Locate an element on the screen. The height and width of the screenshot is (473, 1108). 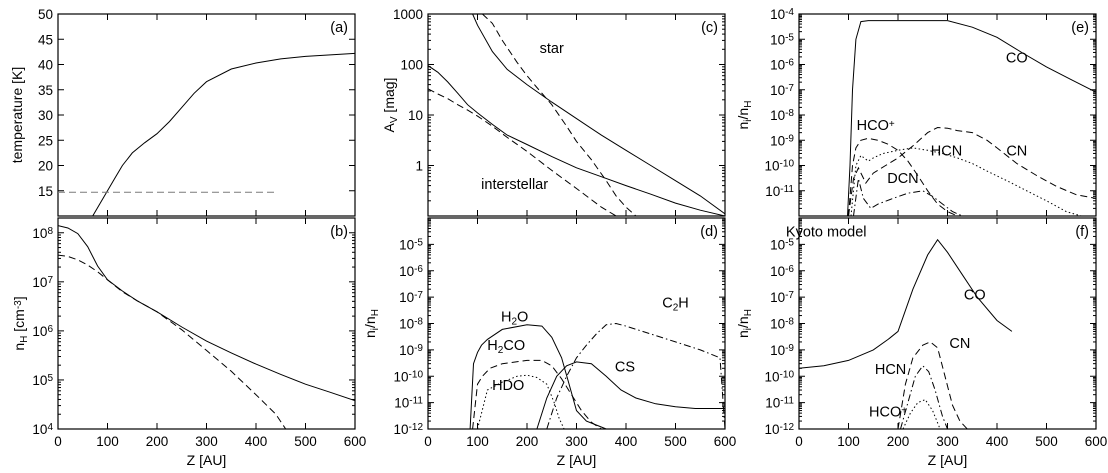
y-tick-label: 10⁻⁹ is located at coordinates (411, 350).